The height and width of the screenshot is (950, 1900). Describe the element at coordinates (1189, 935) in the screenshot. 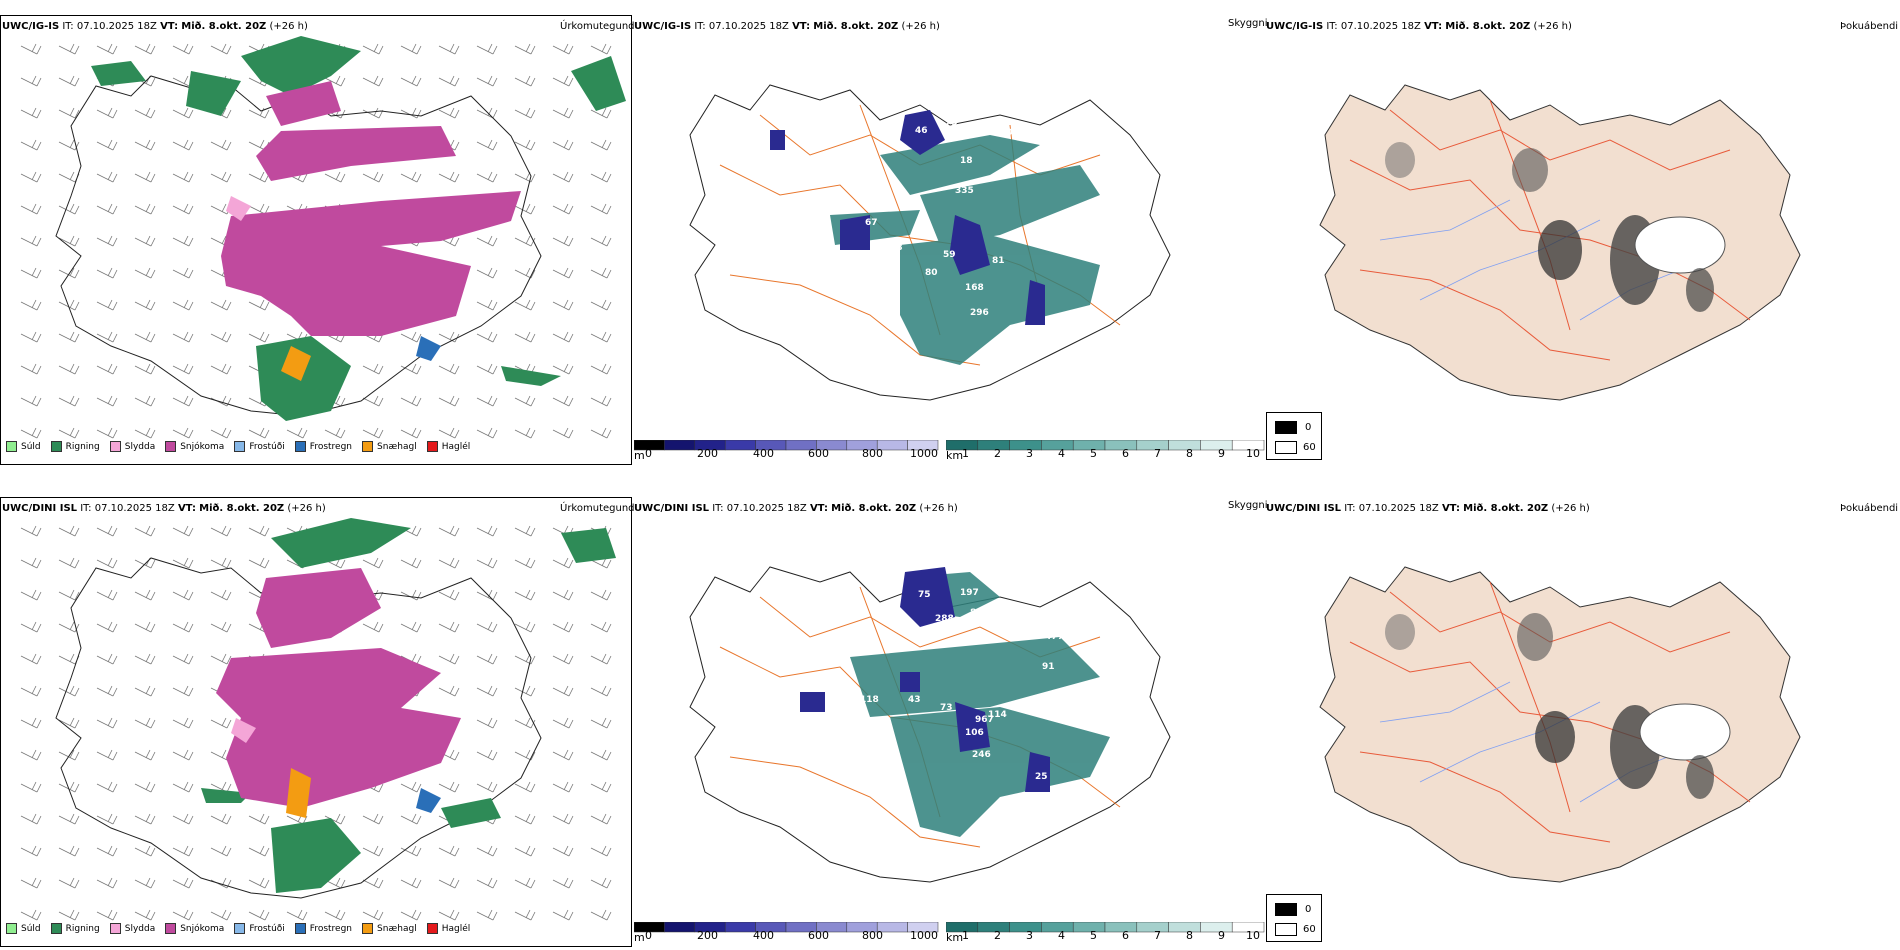

I see `vb-tick: 8` at that location.